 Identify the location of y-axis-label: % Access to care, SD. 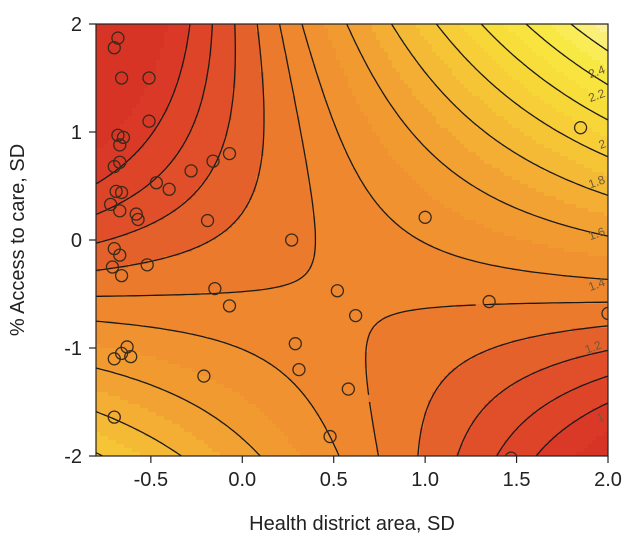
(18, 240).